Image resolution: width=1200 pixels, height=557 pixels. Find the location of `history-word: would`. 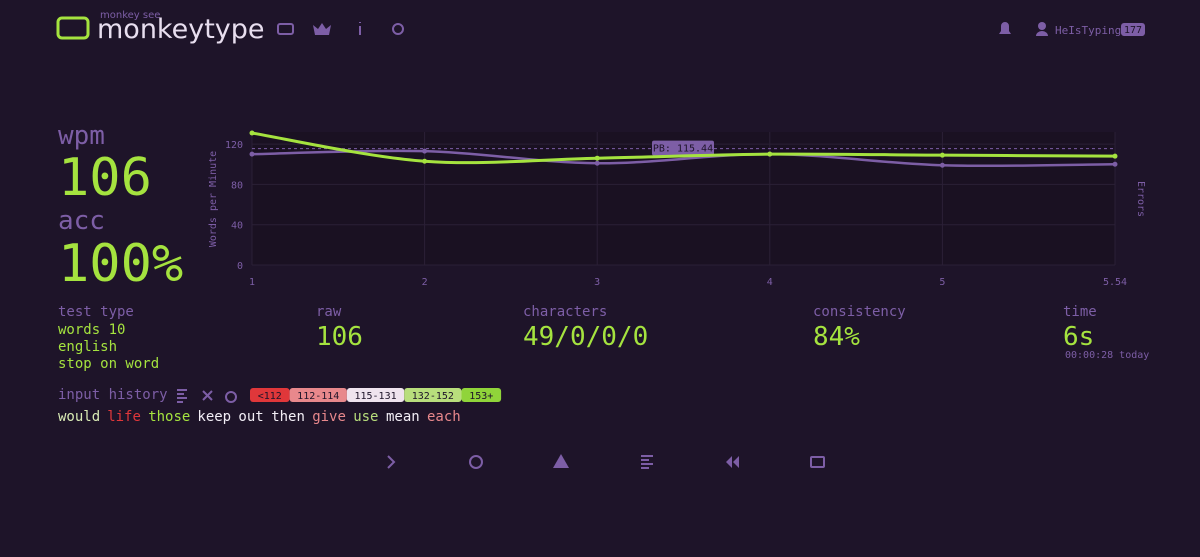

history-word: would is located at coordinates (79, 417).